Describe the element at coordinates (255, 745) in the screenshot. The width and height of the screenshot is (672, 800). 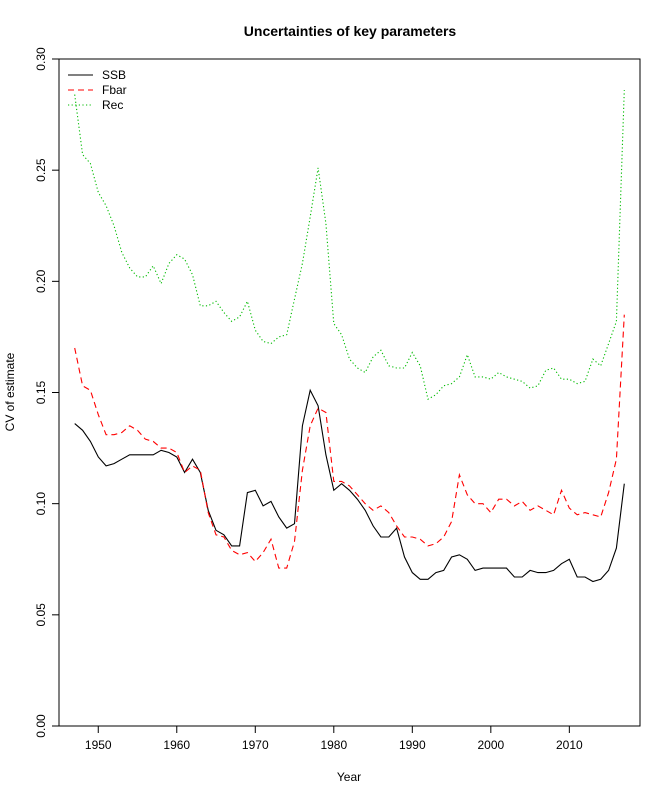
I see `x-tick-label: 1970` at that location.